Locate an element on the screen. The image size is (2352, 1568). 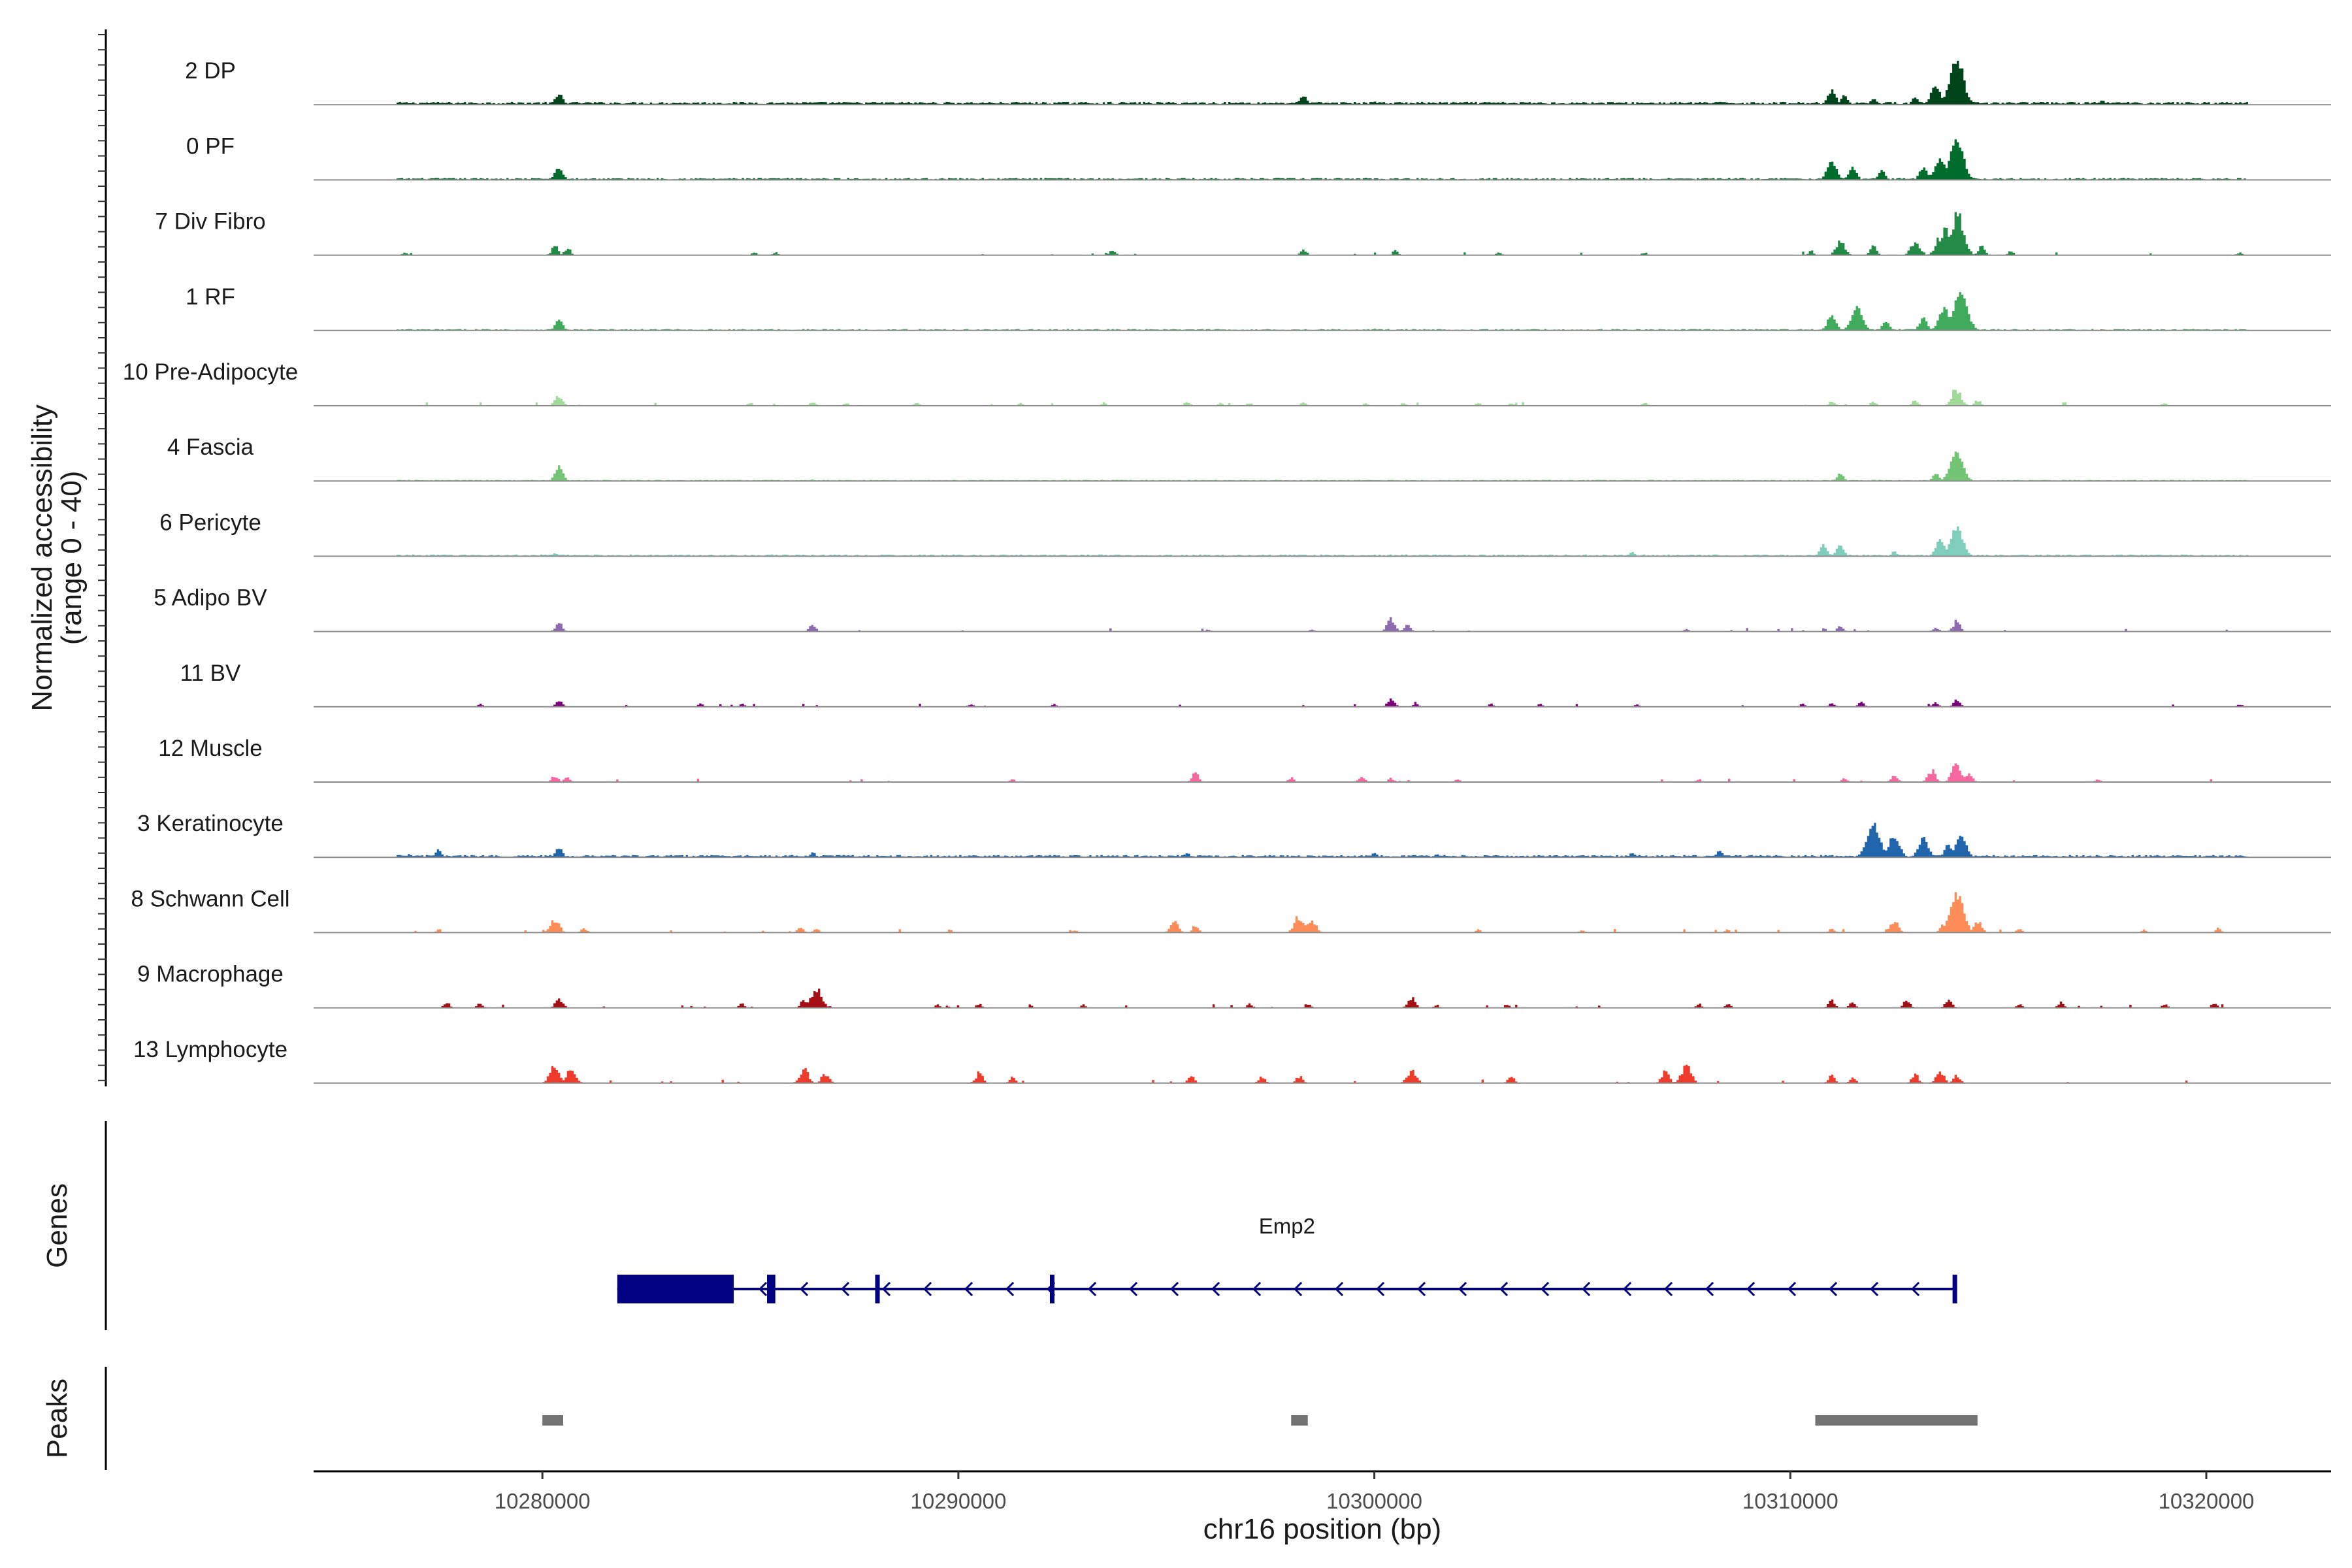
left-axis: Normalized accessibility(range 0 - 40) is located at coordinates (66, 557).